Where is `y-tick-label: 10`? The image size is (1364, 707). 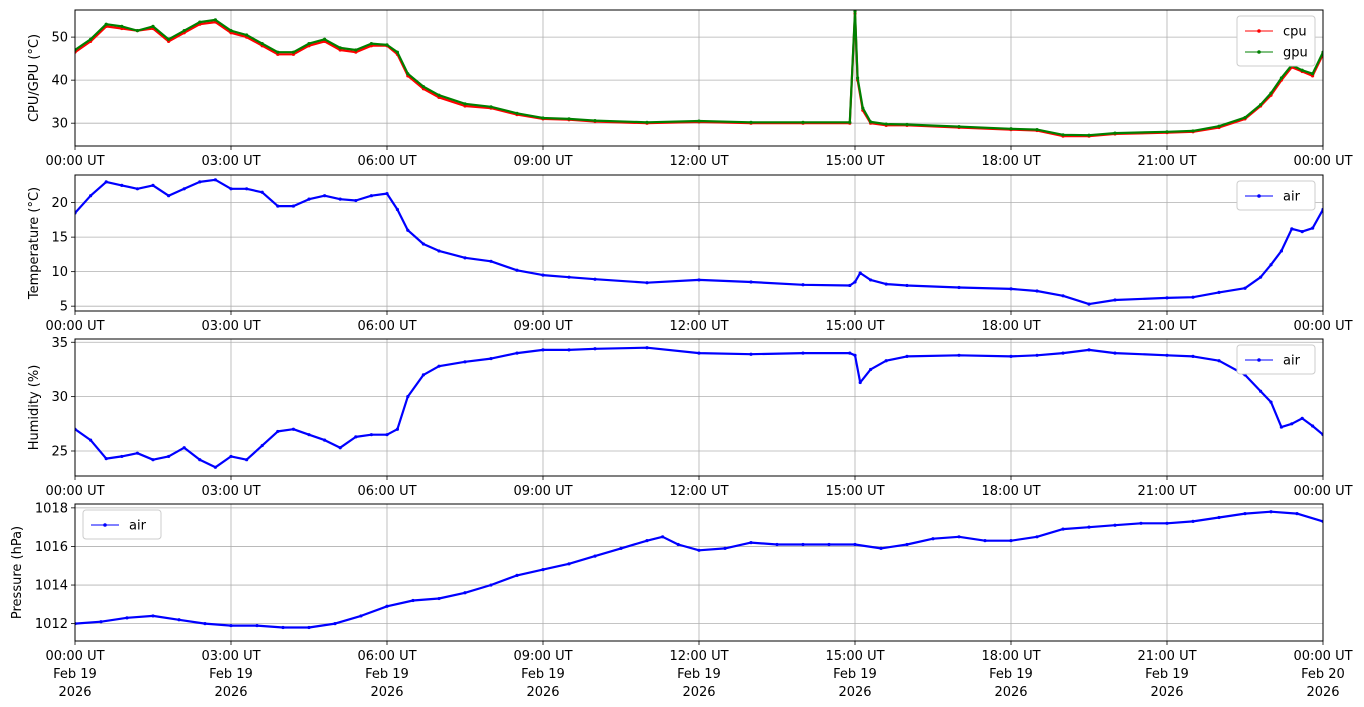 y-tick-label: 10 is located at coordinates (59, 272).